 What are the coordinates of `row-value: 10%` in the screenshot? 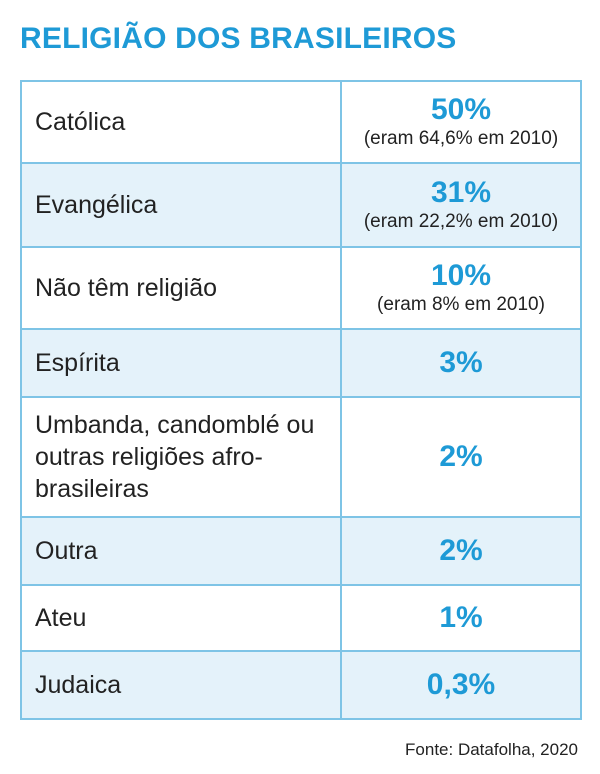 It's located at (461, 275).